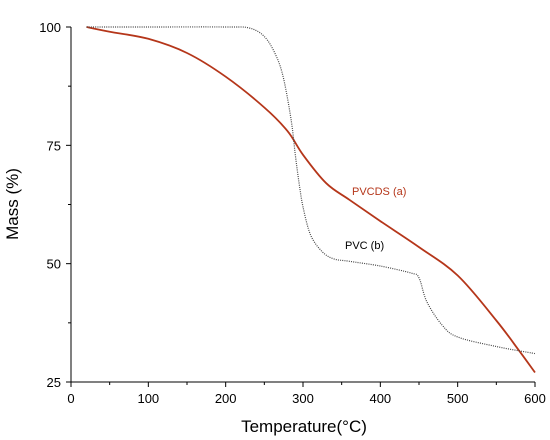 Image resolution: width=550 pixels, height=440 pixels. Describe the element at coordinates (54, 264) in the screenshot. I see `y-tick-label: 50` at that location.